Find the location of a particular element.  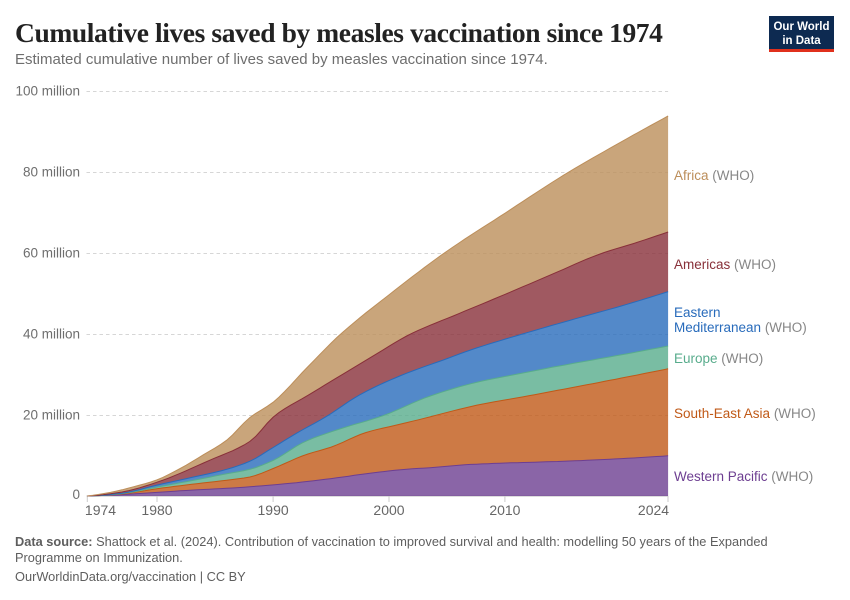

svg-text: 60 million is located at coordinates (51, 253).